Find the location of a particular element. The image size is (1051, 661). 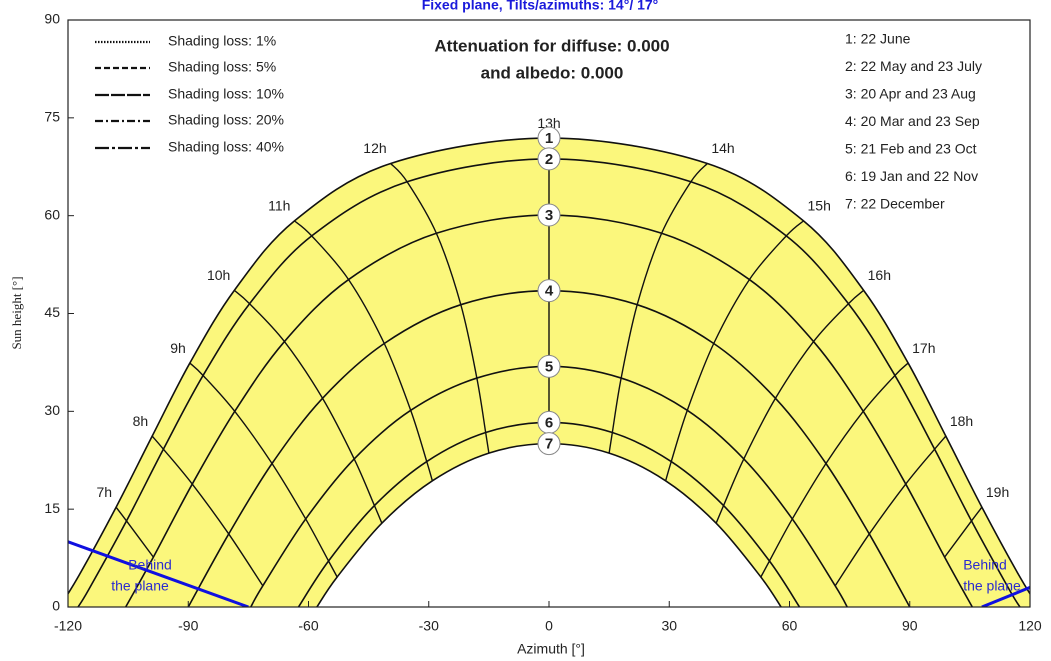

date-number: 1 is located at coordinates (549, 138).